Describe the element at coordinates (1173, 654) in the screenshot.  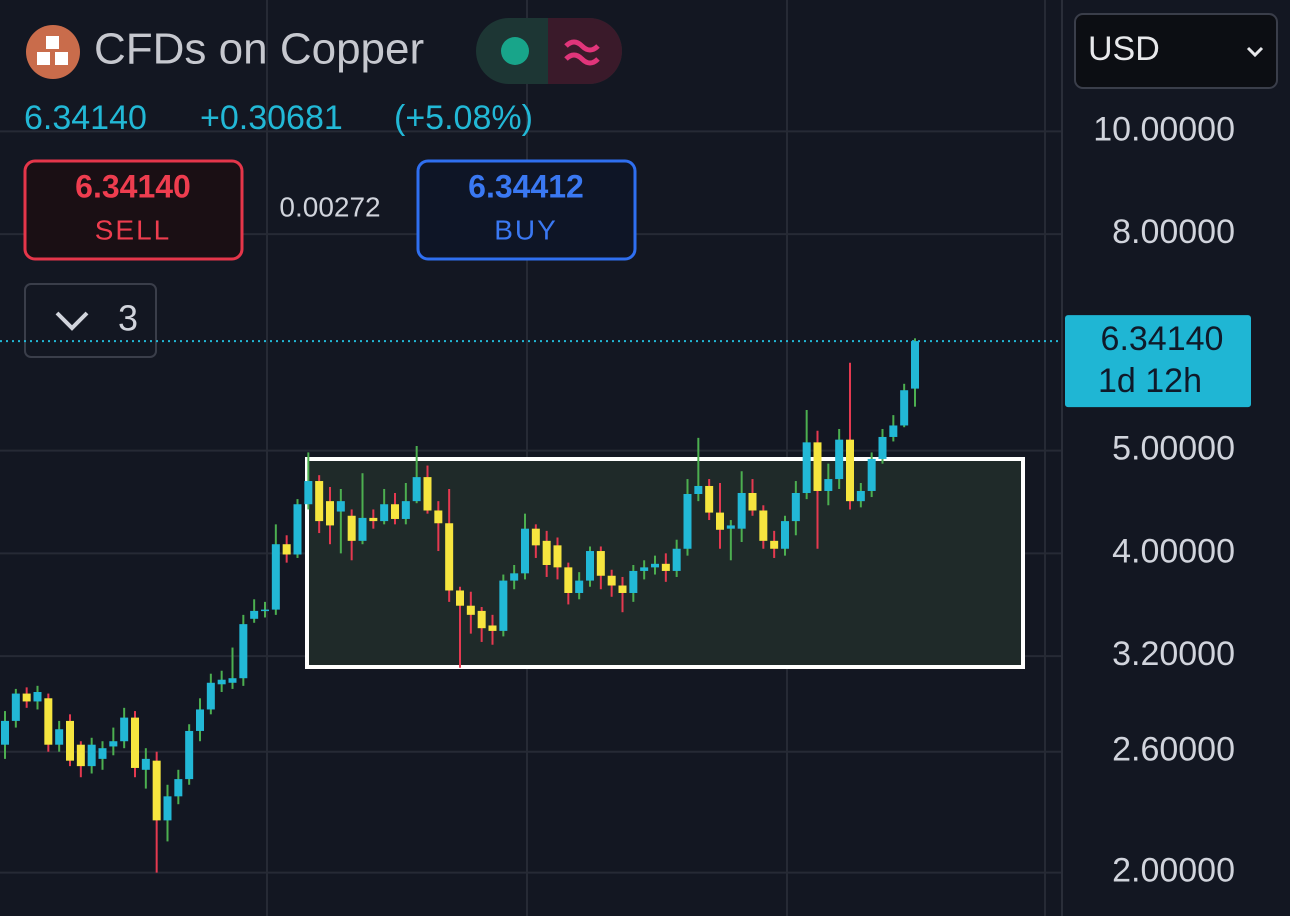
I see `y-tick-label: 3.20000` at that location.